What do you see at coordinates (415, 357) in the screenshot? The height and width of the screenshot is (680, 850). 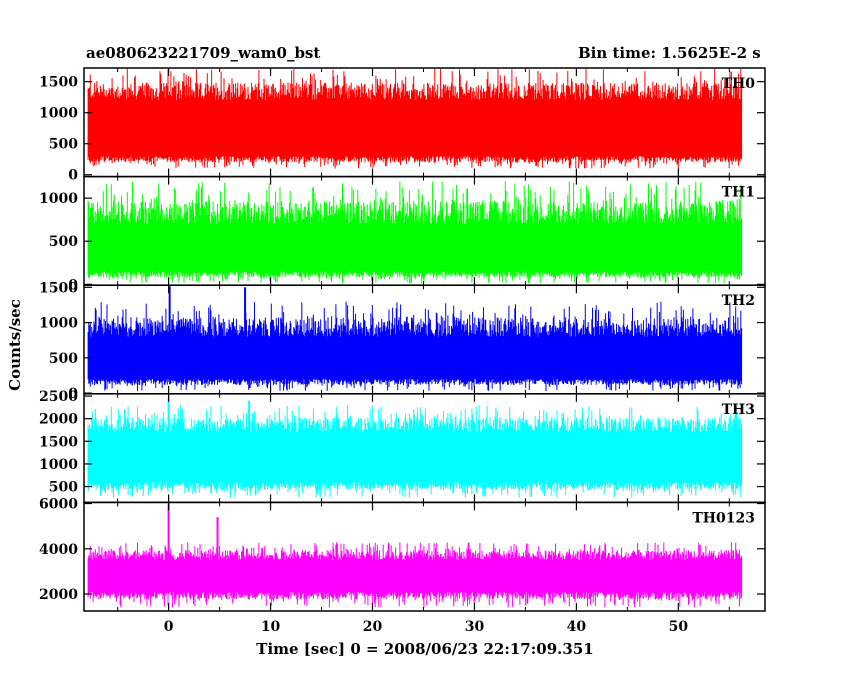 I see `series-th2-band` at bounding box center [415, 357].